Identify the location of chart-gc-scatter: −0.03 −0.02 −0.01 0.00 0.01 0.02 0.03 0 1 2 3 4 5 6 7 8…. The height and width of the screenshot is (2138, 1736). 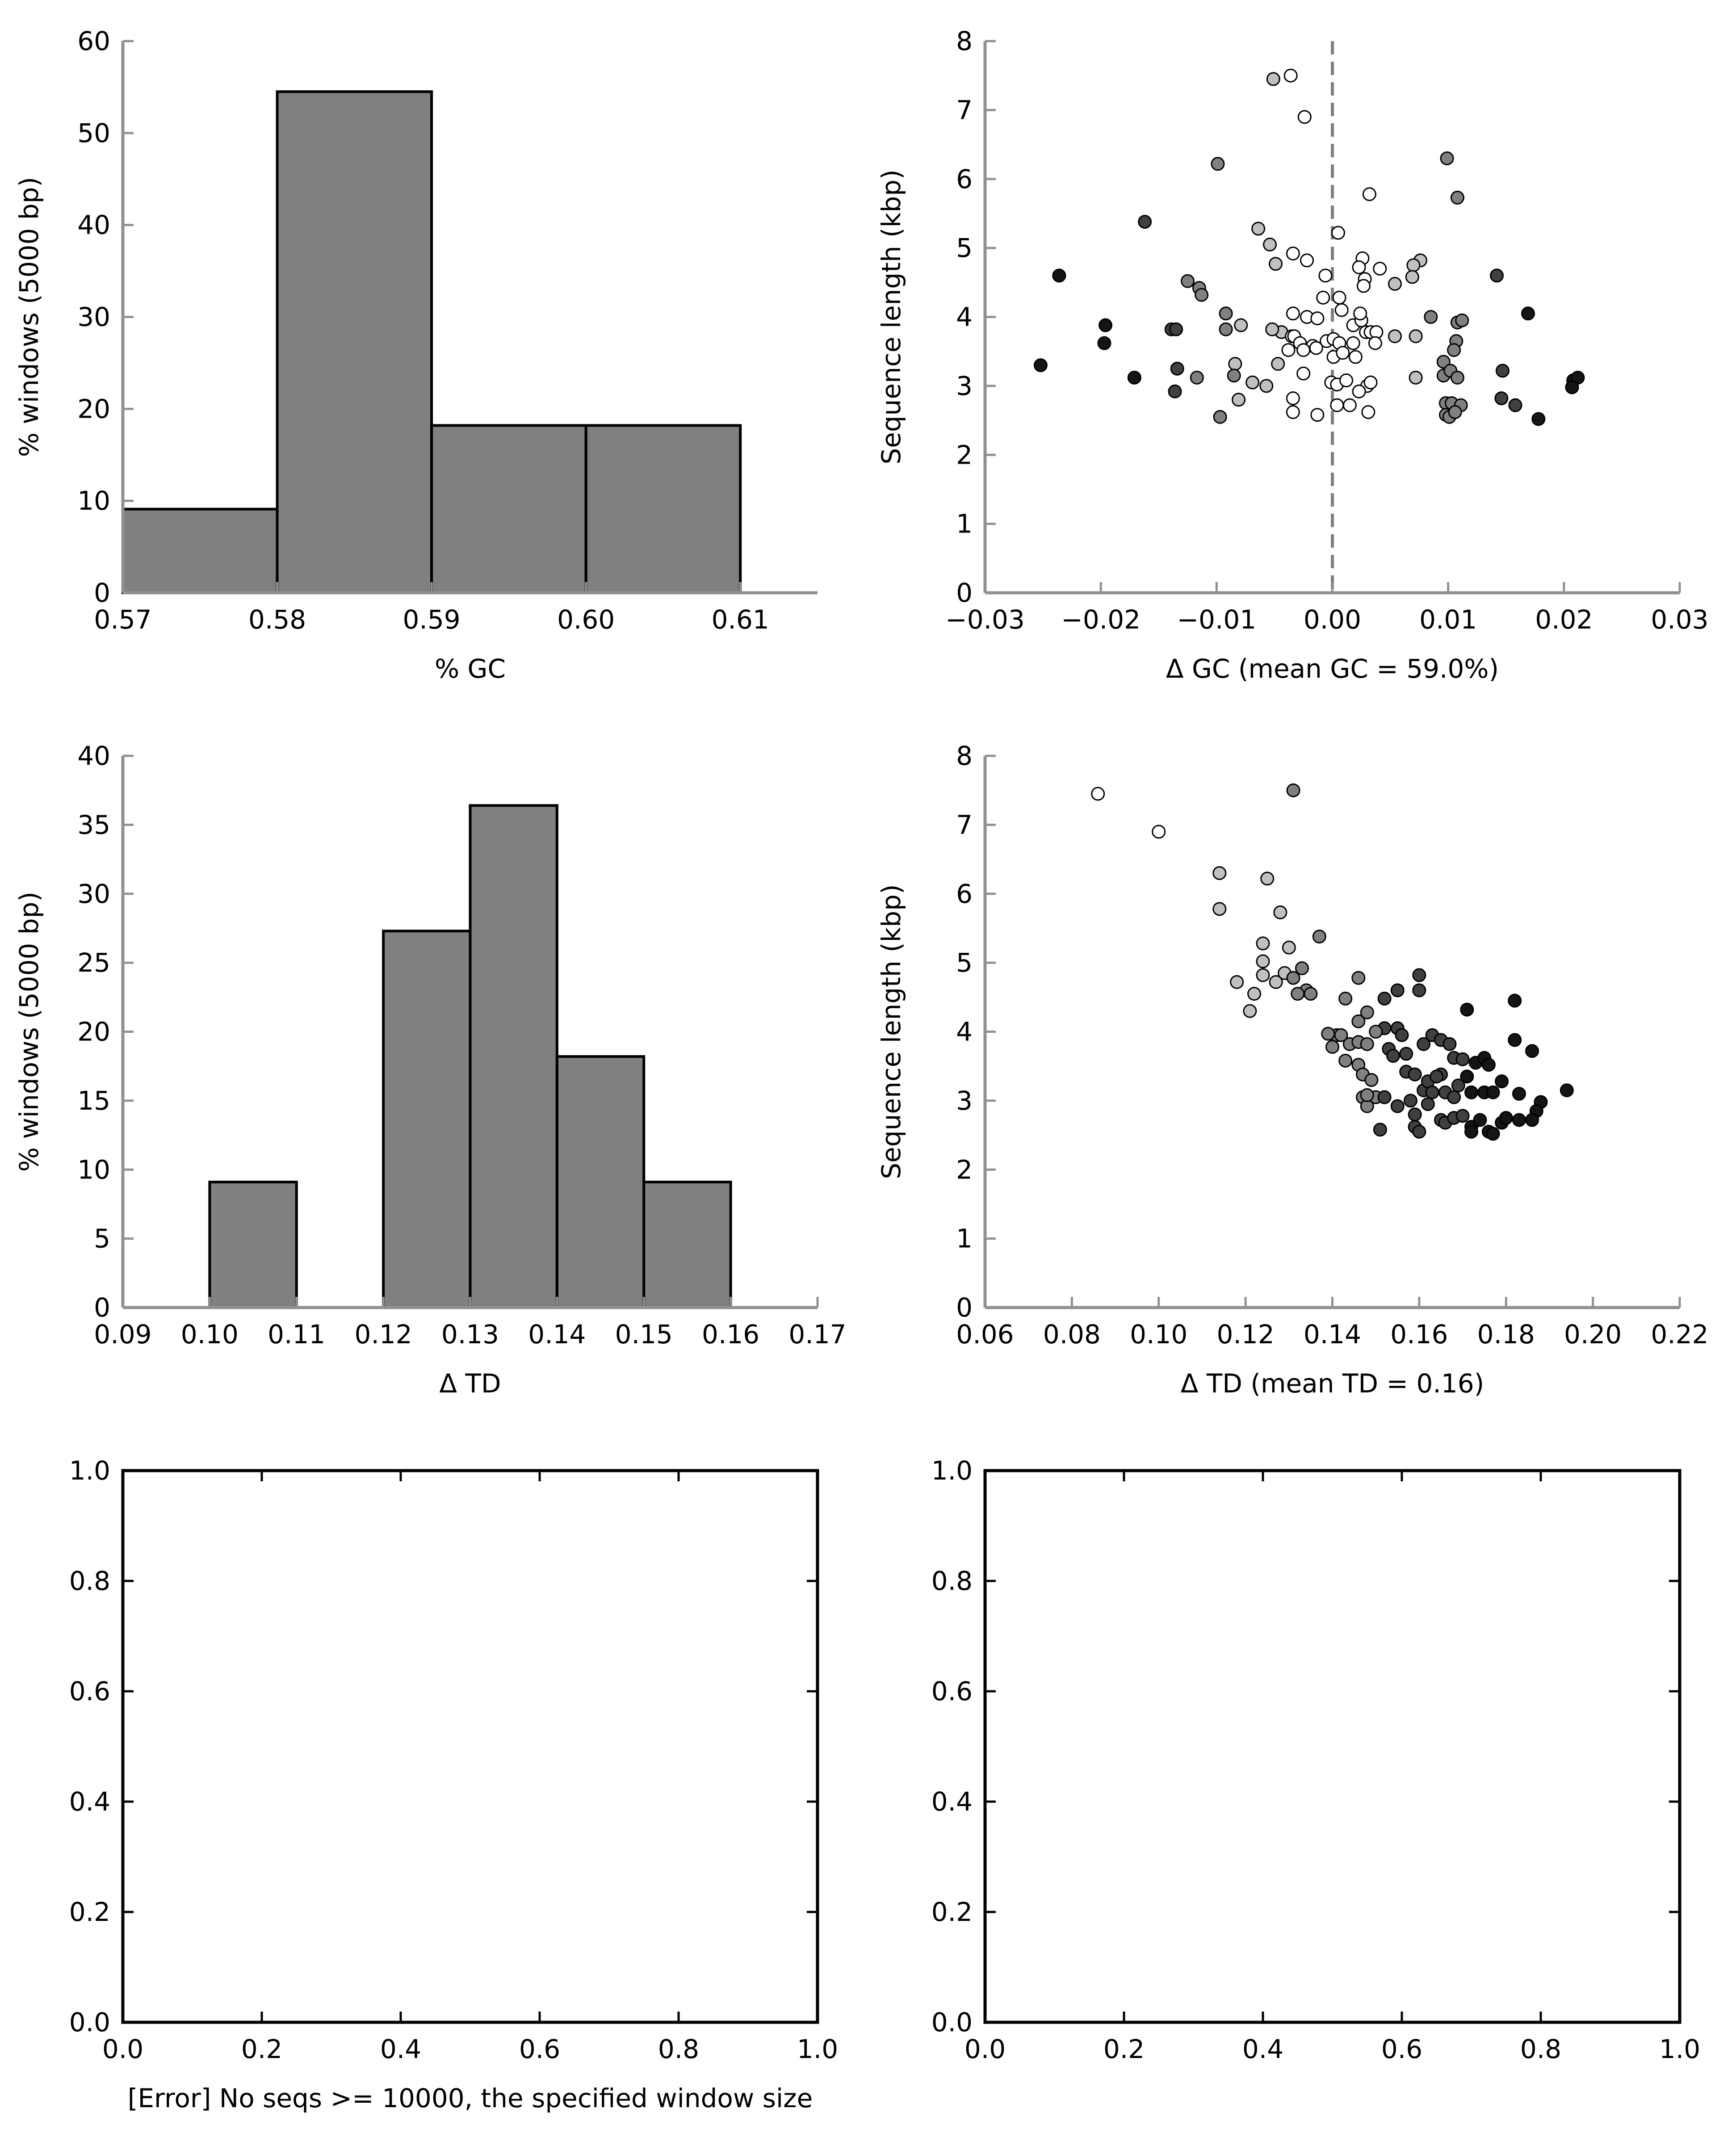
(1292, 355).